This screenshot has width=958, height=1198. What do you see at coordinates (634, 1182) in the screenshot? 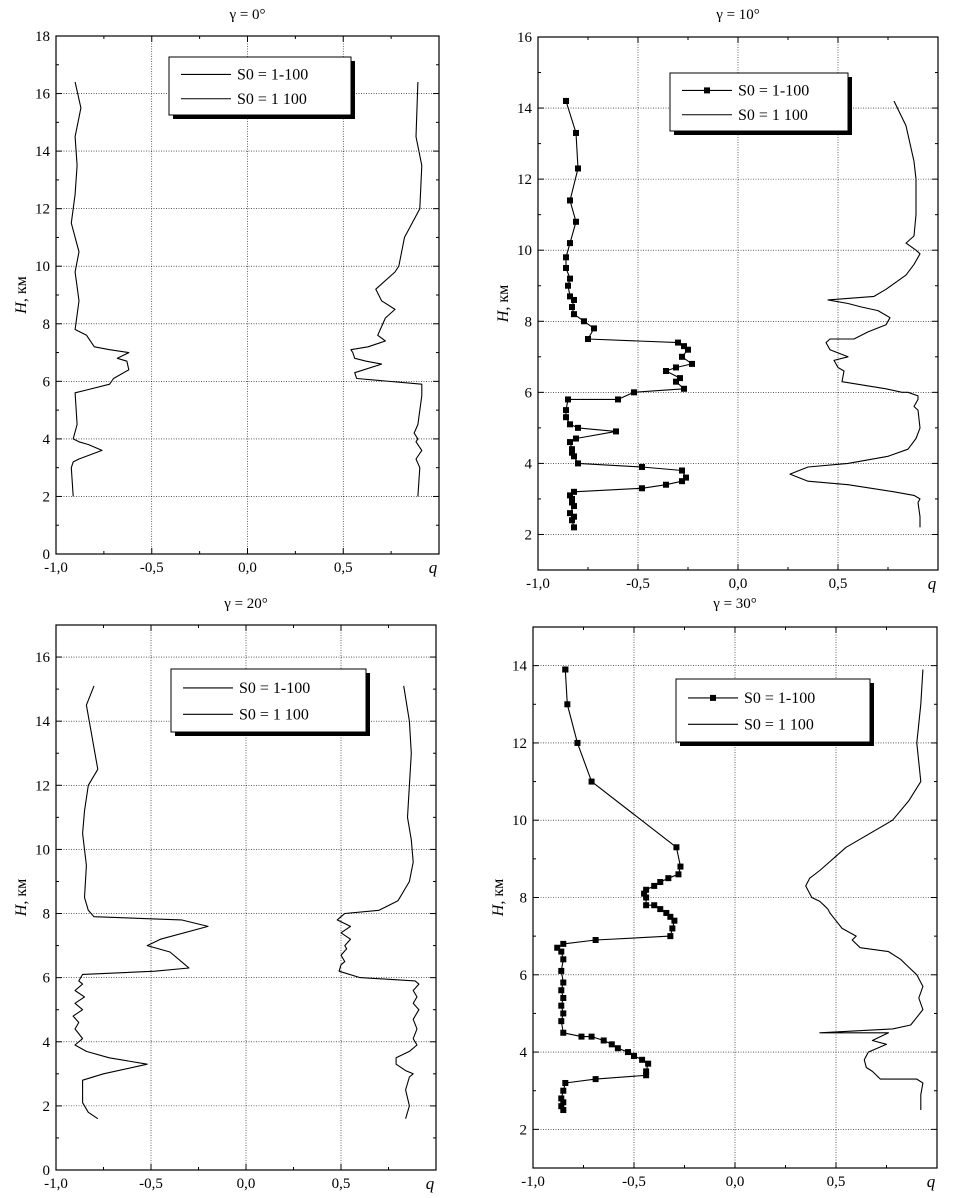
I see `x-tick-label: -0,5` at bounding box center [634, 1182].